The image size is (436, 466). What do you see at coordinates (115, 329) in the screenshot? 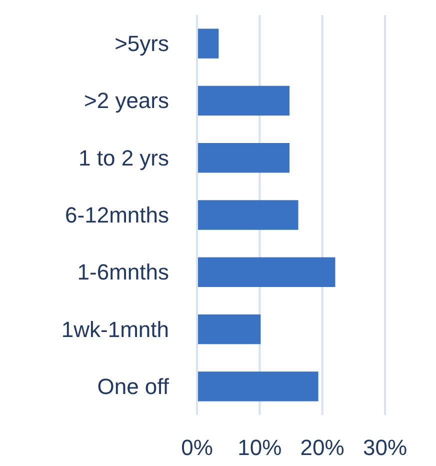
I see `y-tick-label: 1wk-1mnth` at bounding box center [115, 329].